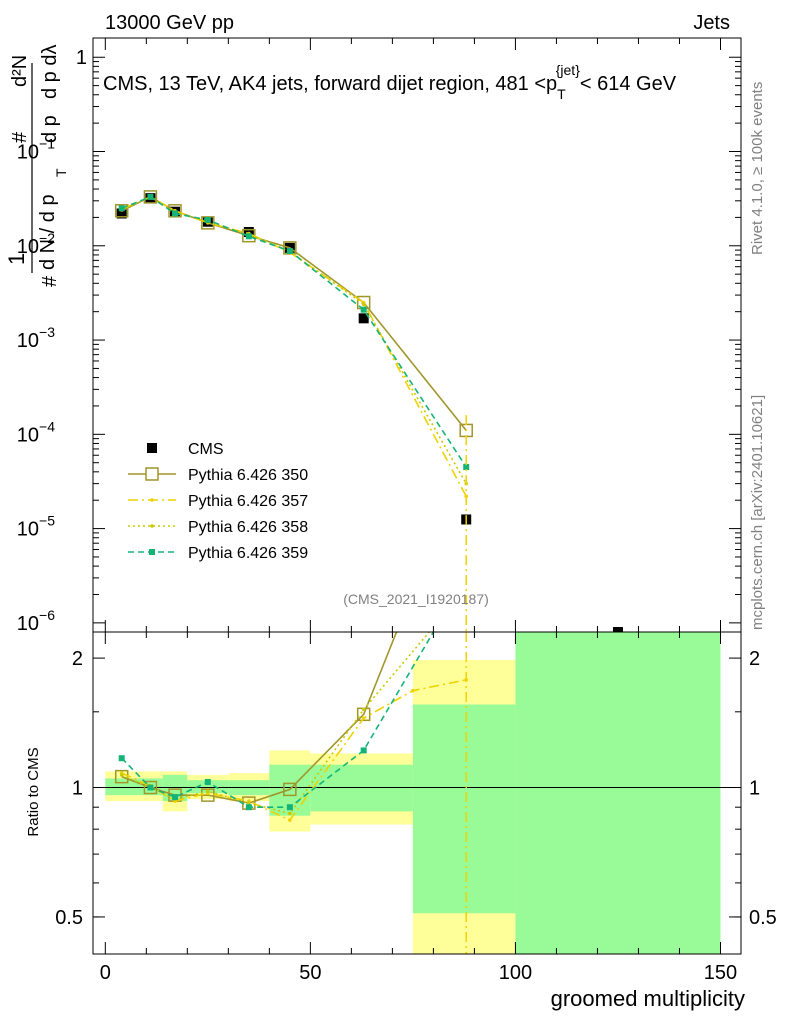 Image resolution: width=786 pixels, height=1024 pixels. Describe the element at coordinates (61, 172) in the screenshot. I see `ylabel-sub-t: T` at that location.